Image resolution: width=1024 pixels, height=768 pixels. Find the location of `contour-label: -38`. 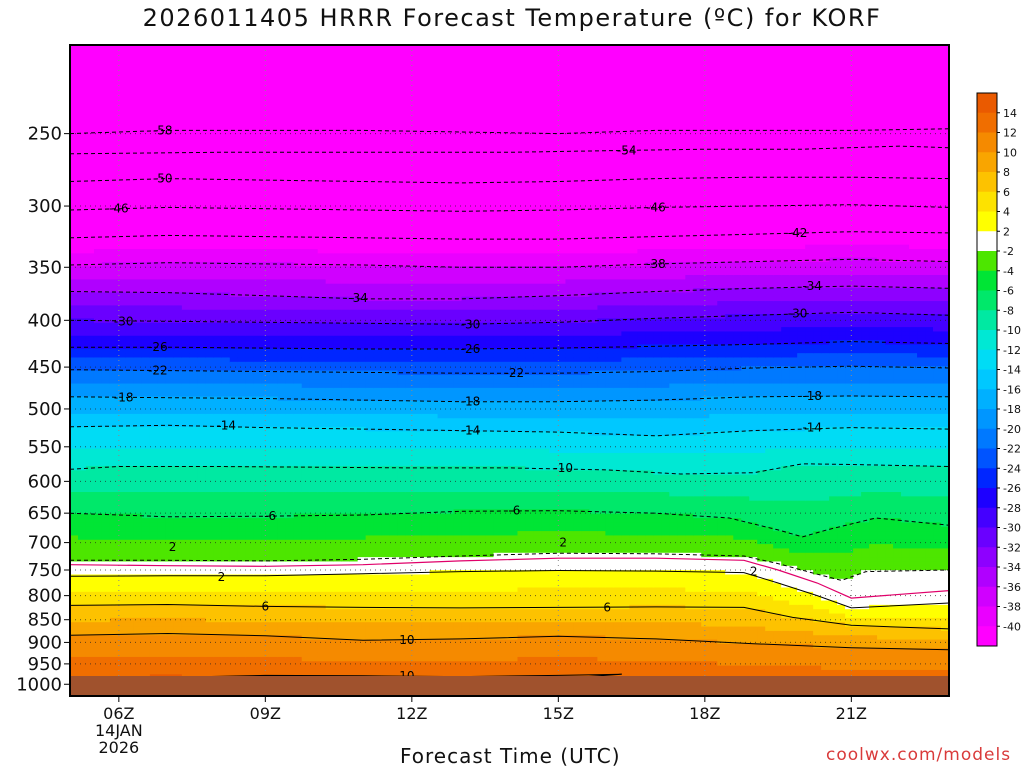

contour-label: -38 is located at coordinates (656, 264).